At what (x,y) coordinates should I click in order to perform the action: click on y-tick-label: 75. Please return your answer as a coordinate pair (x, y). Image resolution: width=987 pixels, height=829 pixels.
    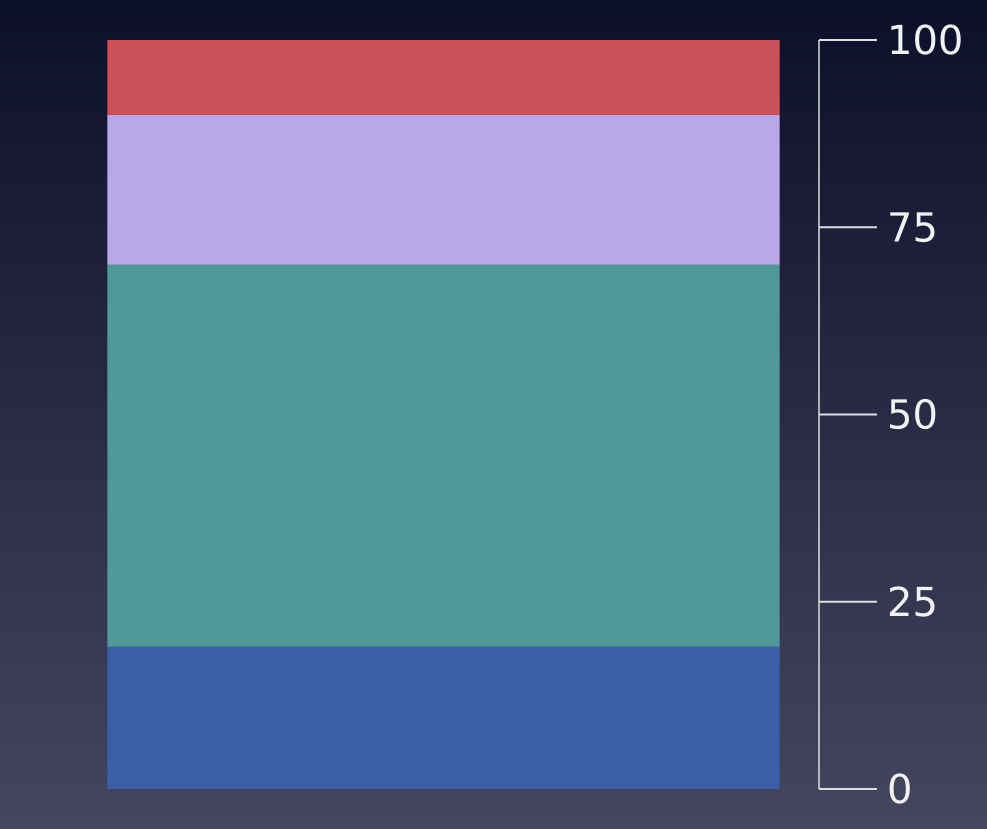
    Looking at the image, I should click on (912, 228).